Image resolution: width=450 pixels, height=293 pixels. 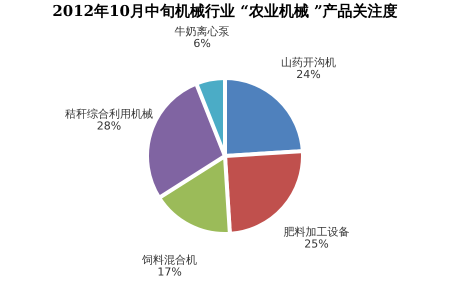 I want to click on slice-label: 肥料加工设备, so click(x=317, y=232).